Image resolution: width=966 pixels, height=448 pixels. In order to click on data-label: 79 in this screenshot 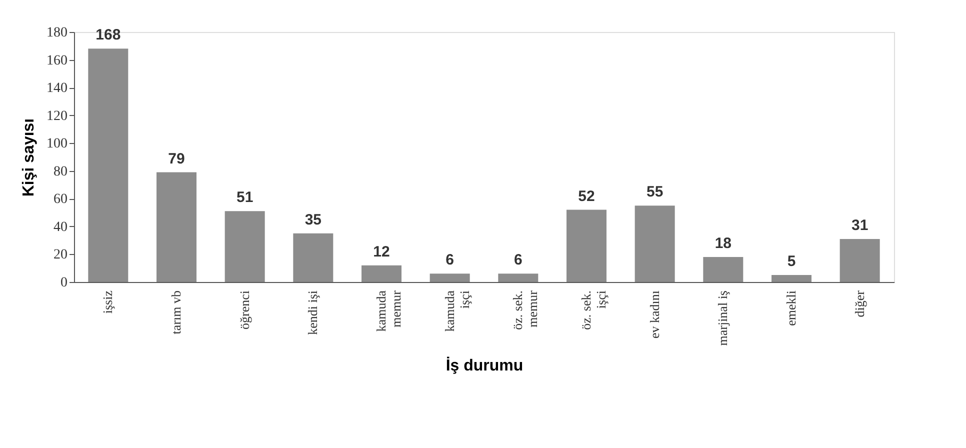, I will do `click(176, 159)`.